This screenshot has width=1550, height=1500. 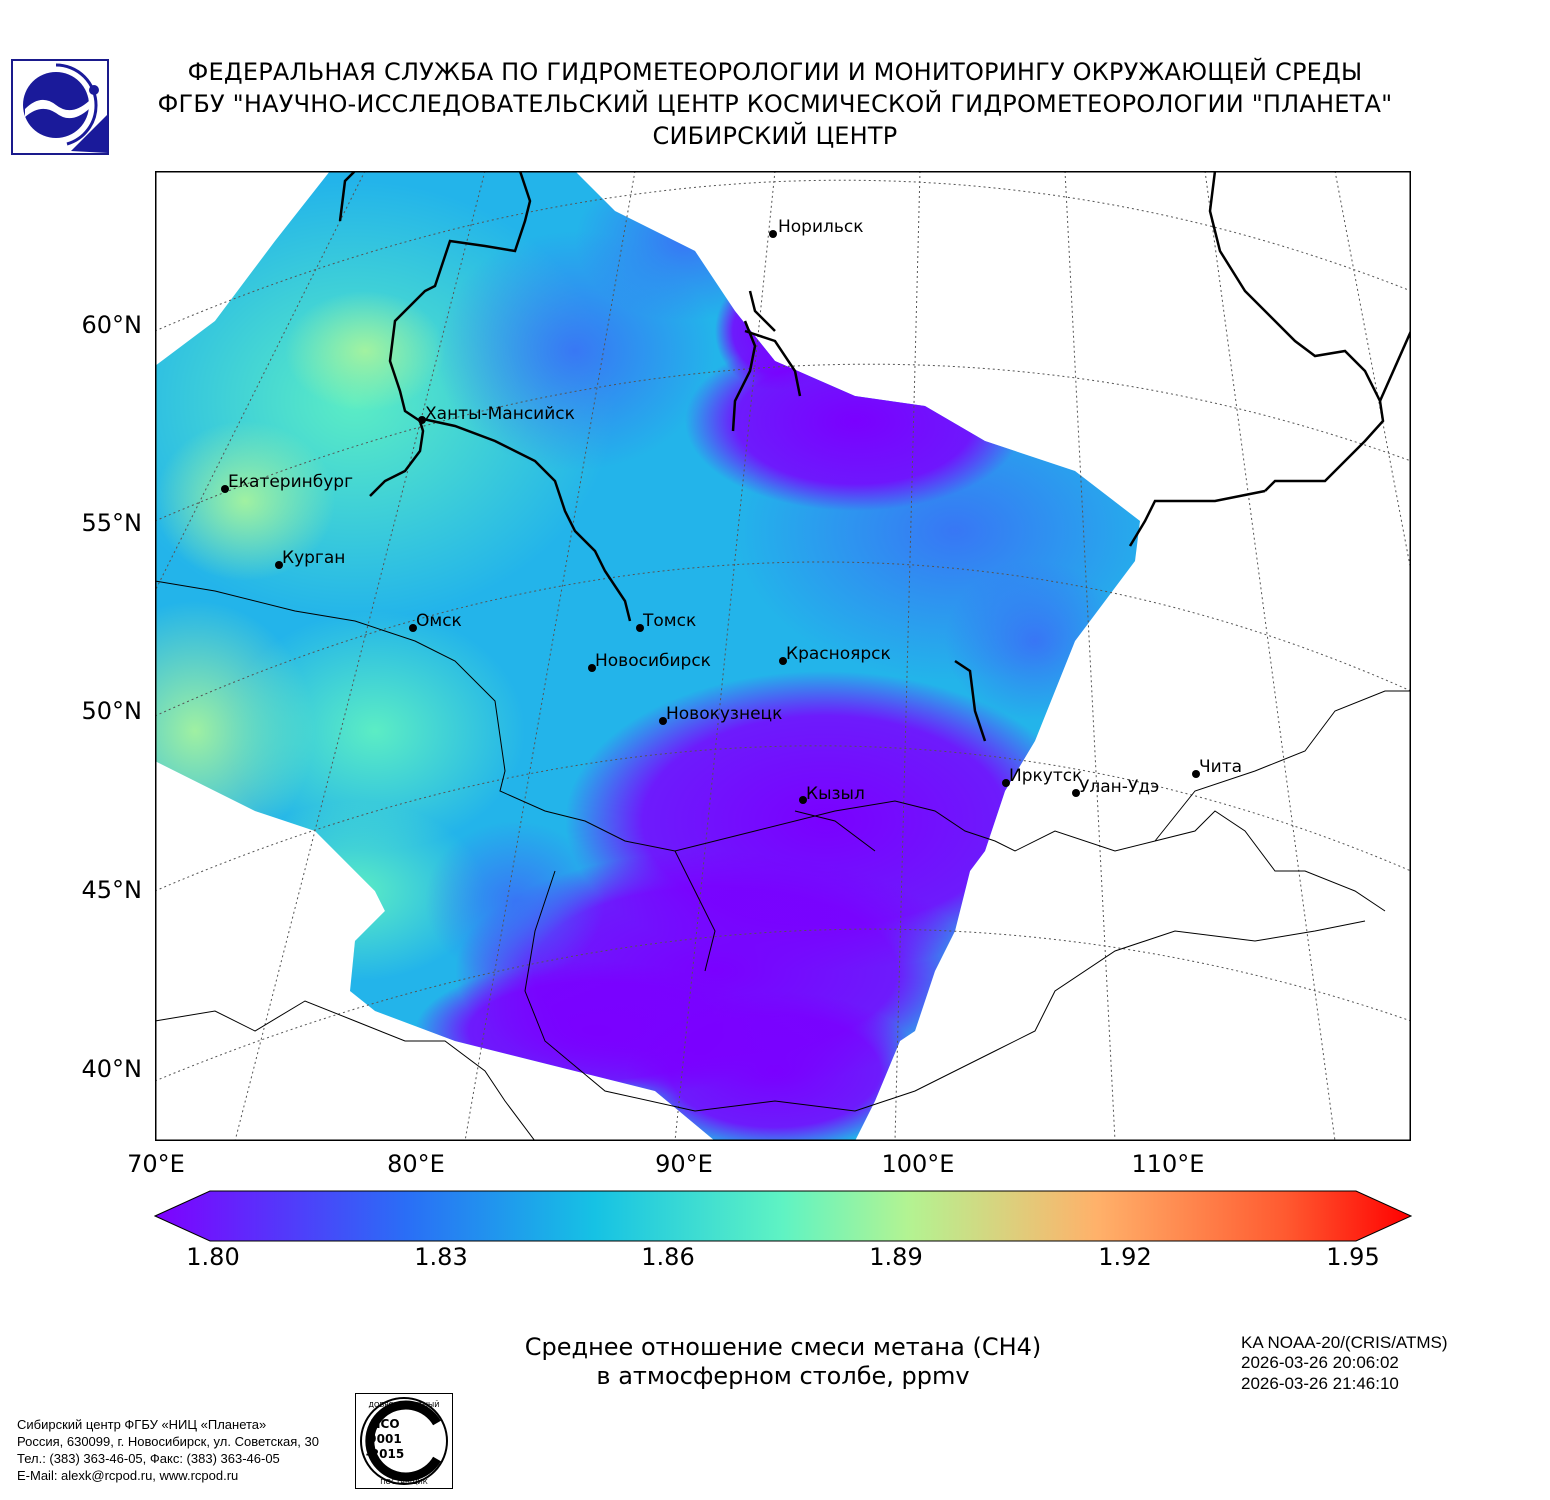 I want to click on lat-label-50: 50°N, so click(x=112, y=711).